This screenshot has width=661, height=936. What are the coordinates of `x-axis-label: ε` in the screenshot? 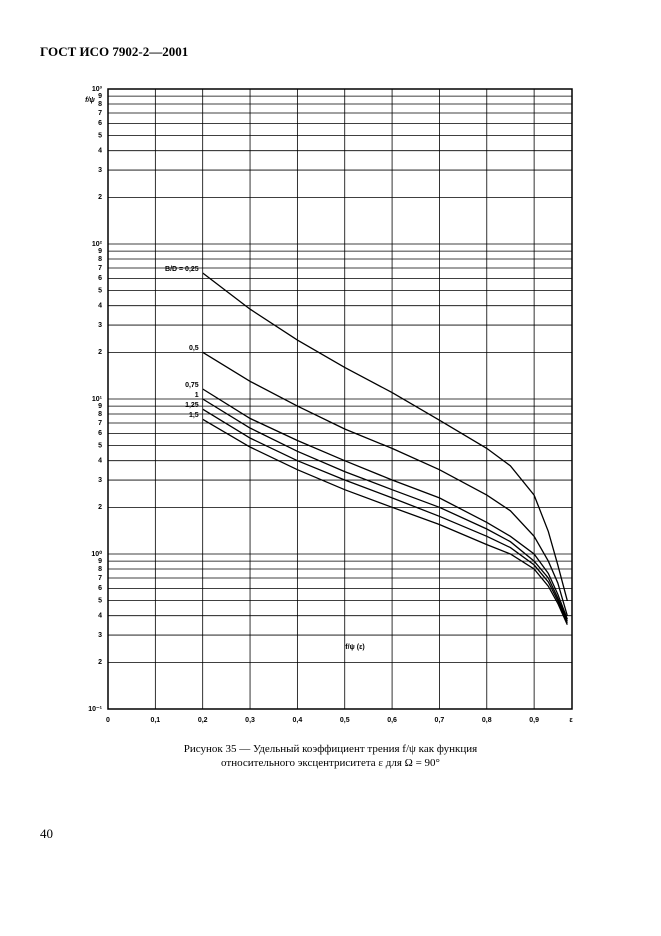 It's located at (571, 720).